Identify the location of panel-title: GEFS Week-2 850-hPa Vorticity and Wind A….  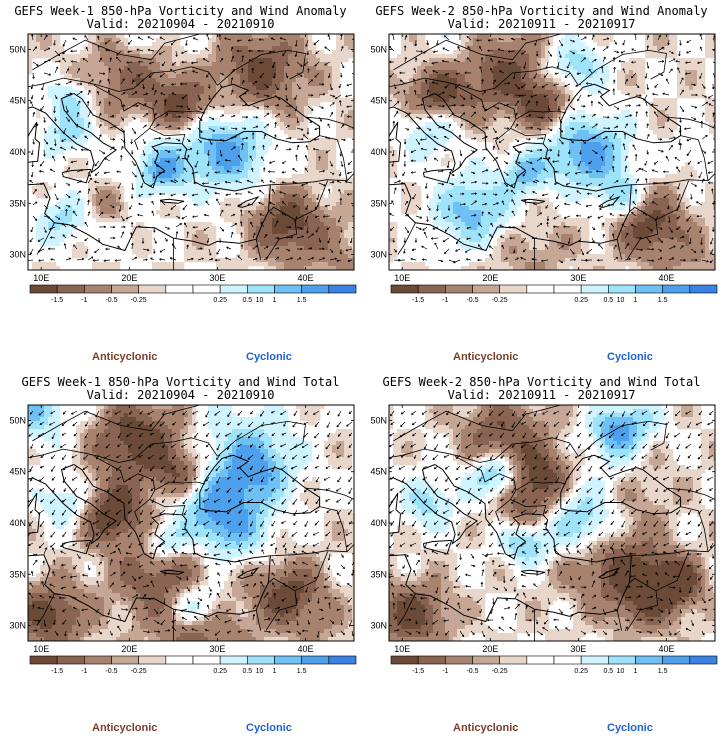
(541, 11).